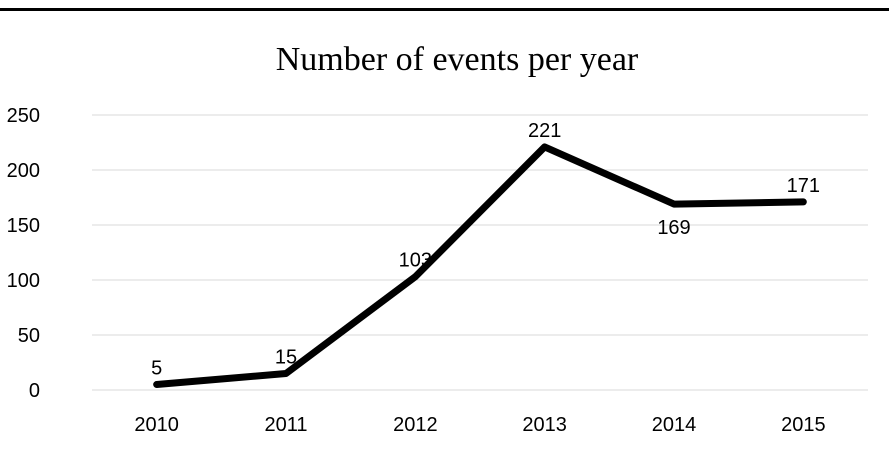  Describe the element at coordinates (23, 171) in the screenshot. I see `y-tick-label: 200` at that location.